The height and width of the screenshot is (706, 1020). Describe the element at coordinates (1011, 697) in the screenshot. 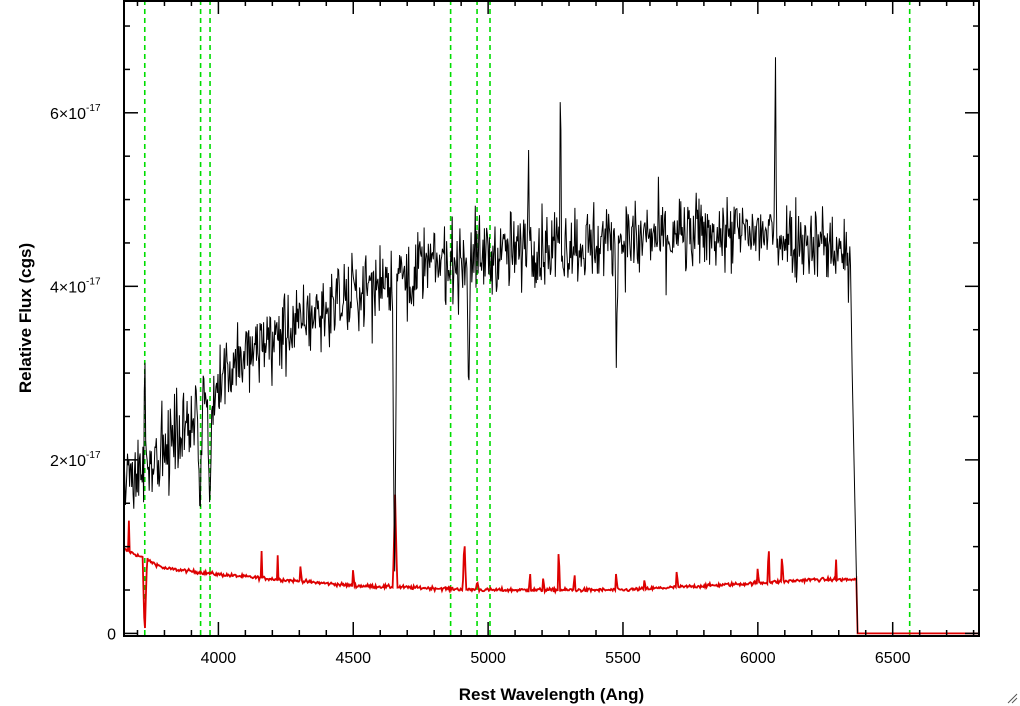

I see `resize-grip-icon` at that location.